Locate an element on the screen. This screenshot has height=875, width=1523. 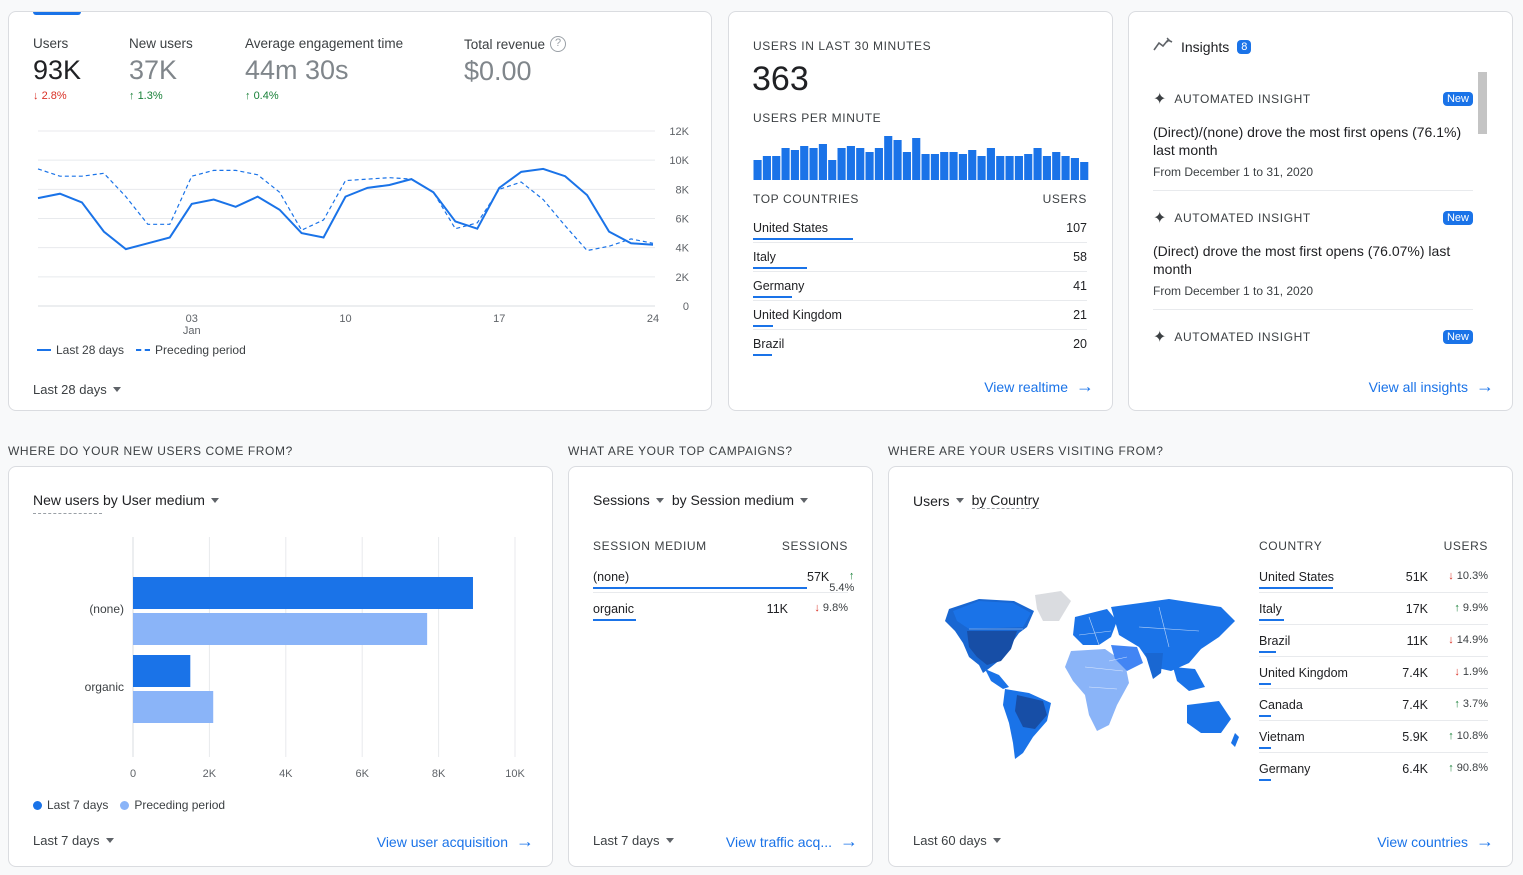
insights-count-badge: 8 is located at coordinates (1244, 46).